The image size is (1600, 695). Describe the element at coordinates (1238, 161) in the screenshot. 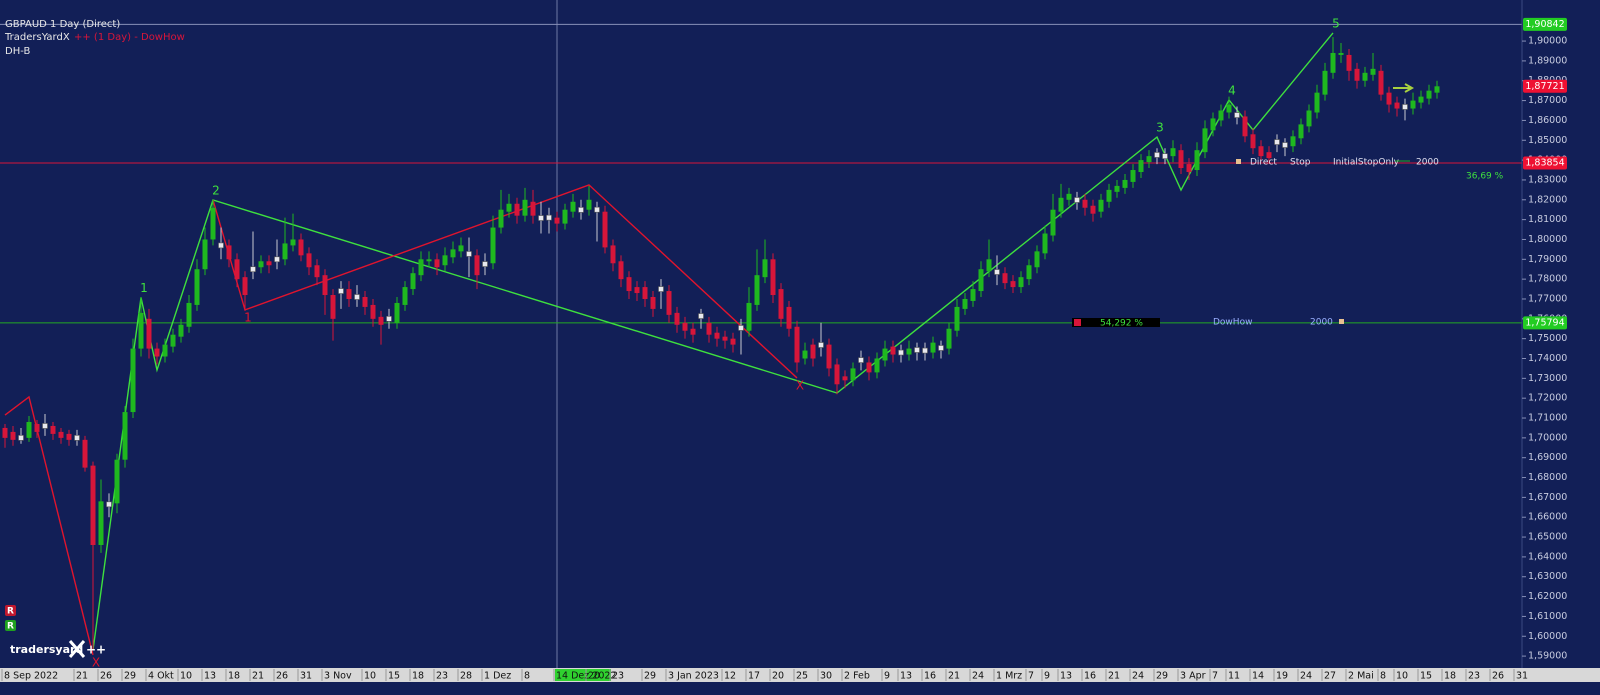

I see `icon` at that location.